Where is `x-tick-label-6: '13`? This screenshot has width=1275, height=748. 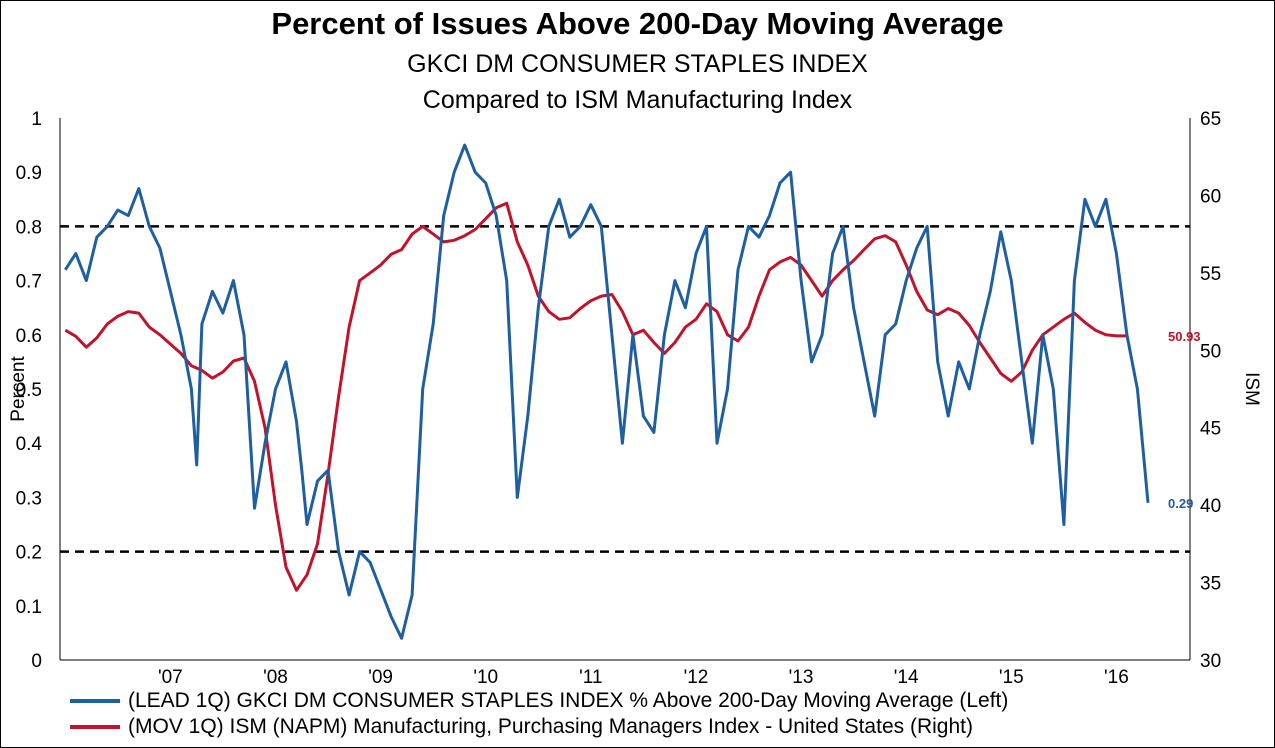 x-tick-label-6: '13 is located at coordinates (801, 677).